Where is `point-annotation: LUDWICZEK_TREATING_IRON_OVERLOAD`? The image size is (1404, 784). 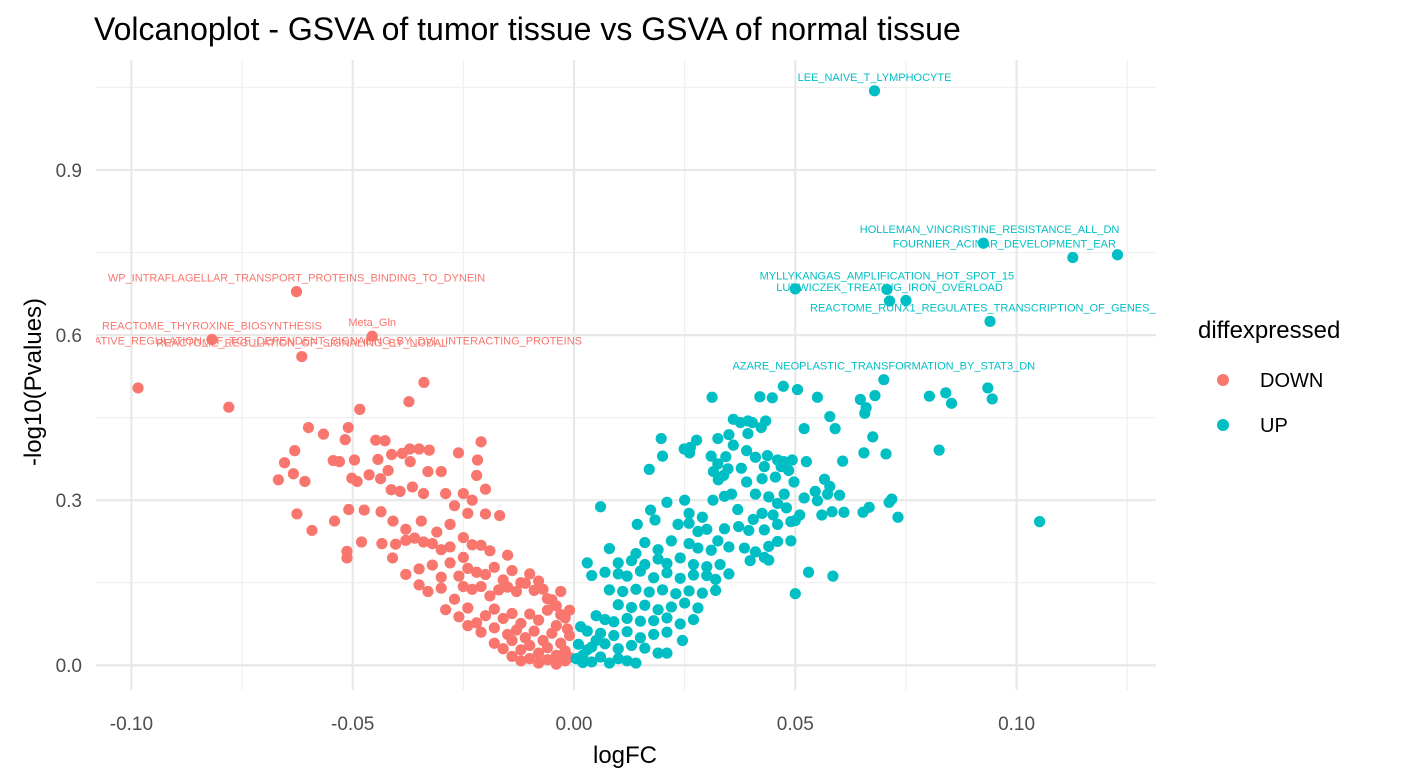
point-annotation: LUDWICZEK_TREATING_IRON_OVERLOAD is located at coordinates (889, 288).